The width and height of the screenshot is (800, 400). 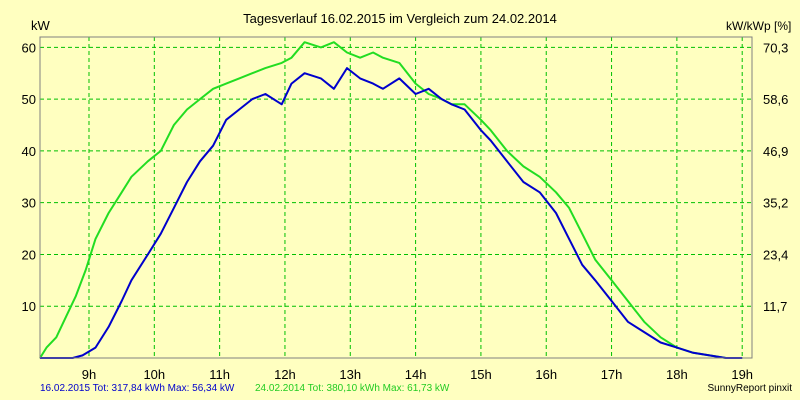 What do you see at coordinates (89, 374) in the screenshot?
I see `x-tick: 9h` at bounding box center [89, 374].